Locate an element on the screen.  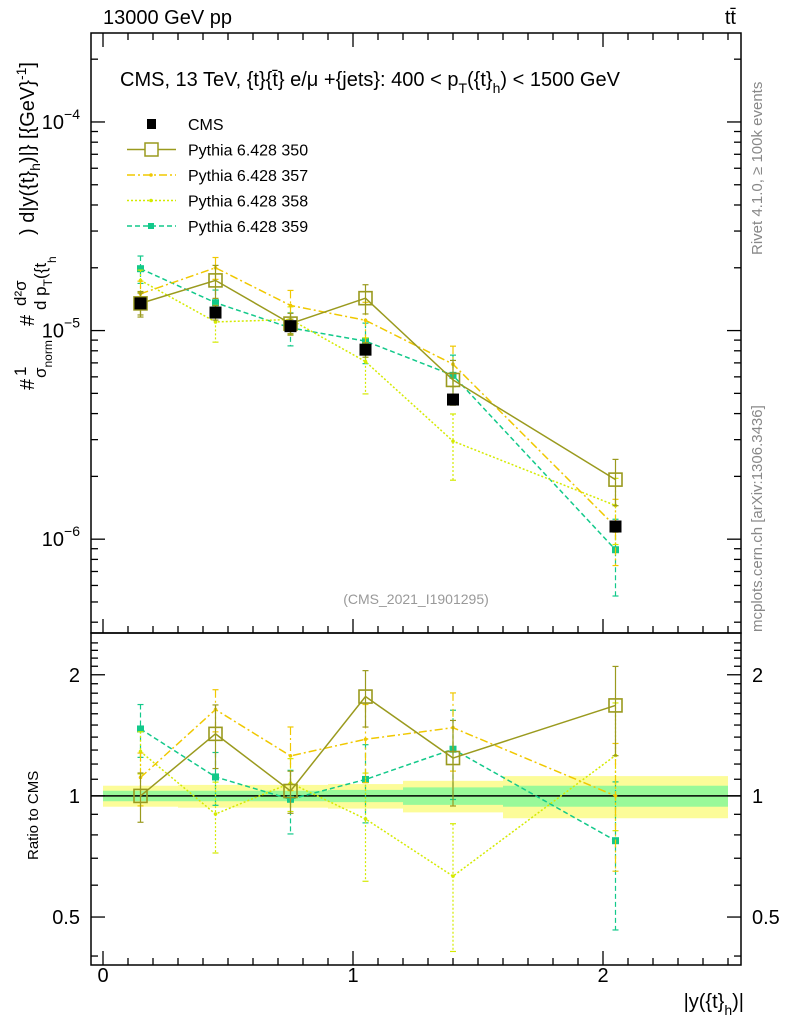
legend-marker-cms is located at coordinates (151, 124).